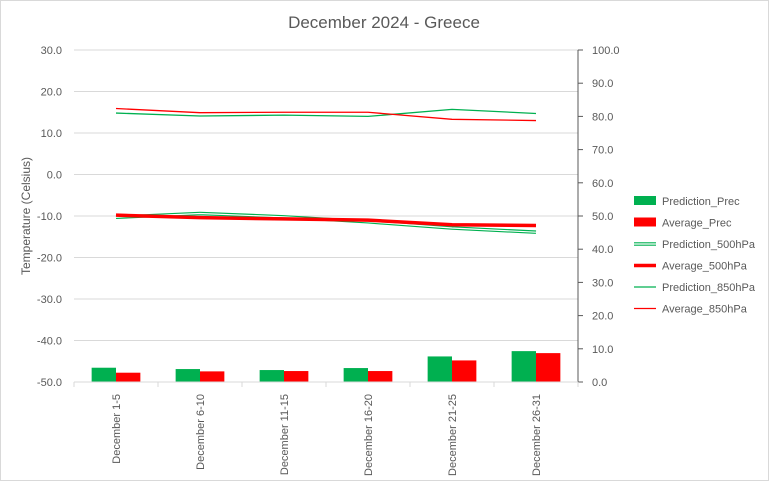  I want to click on x-tick-label: December 21-25, so click(453, 435).